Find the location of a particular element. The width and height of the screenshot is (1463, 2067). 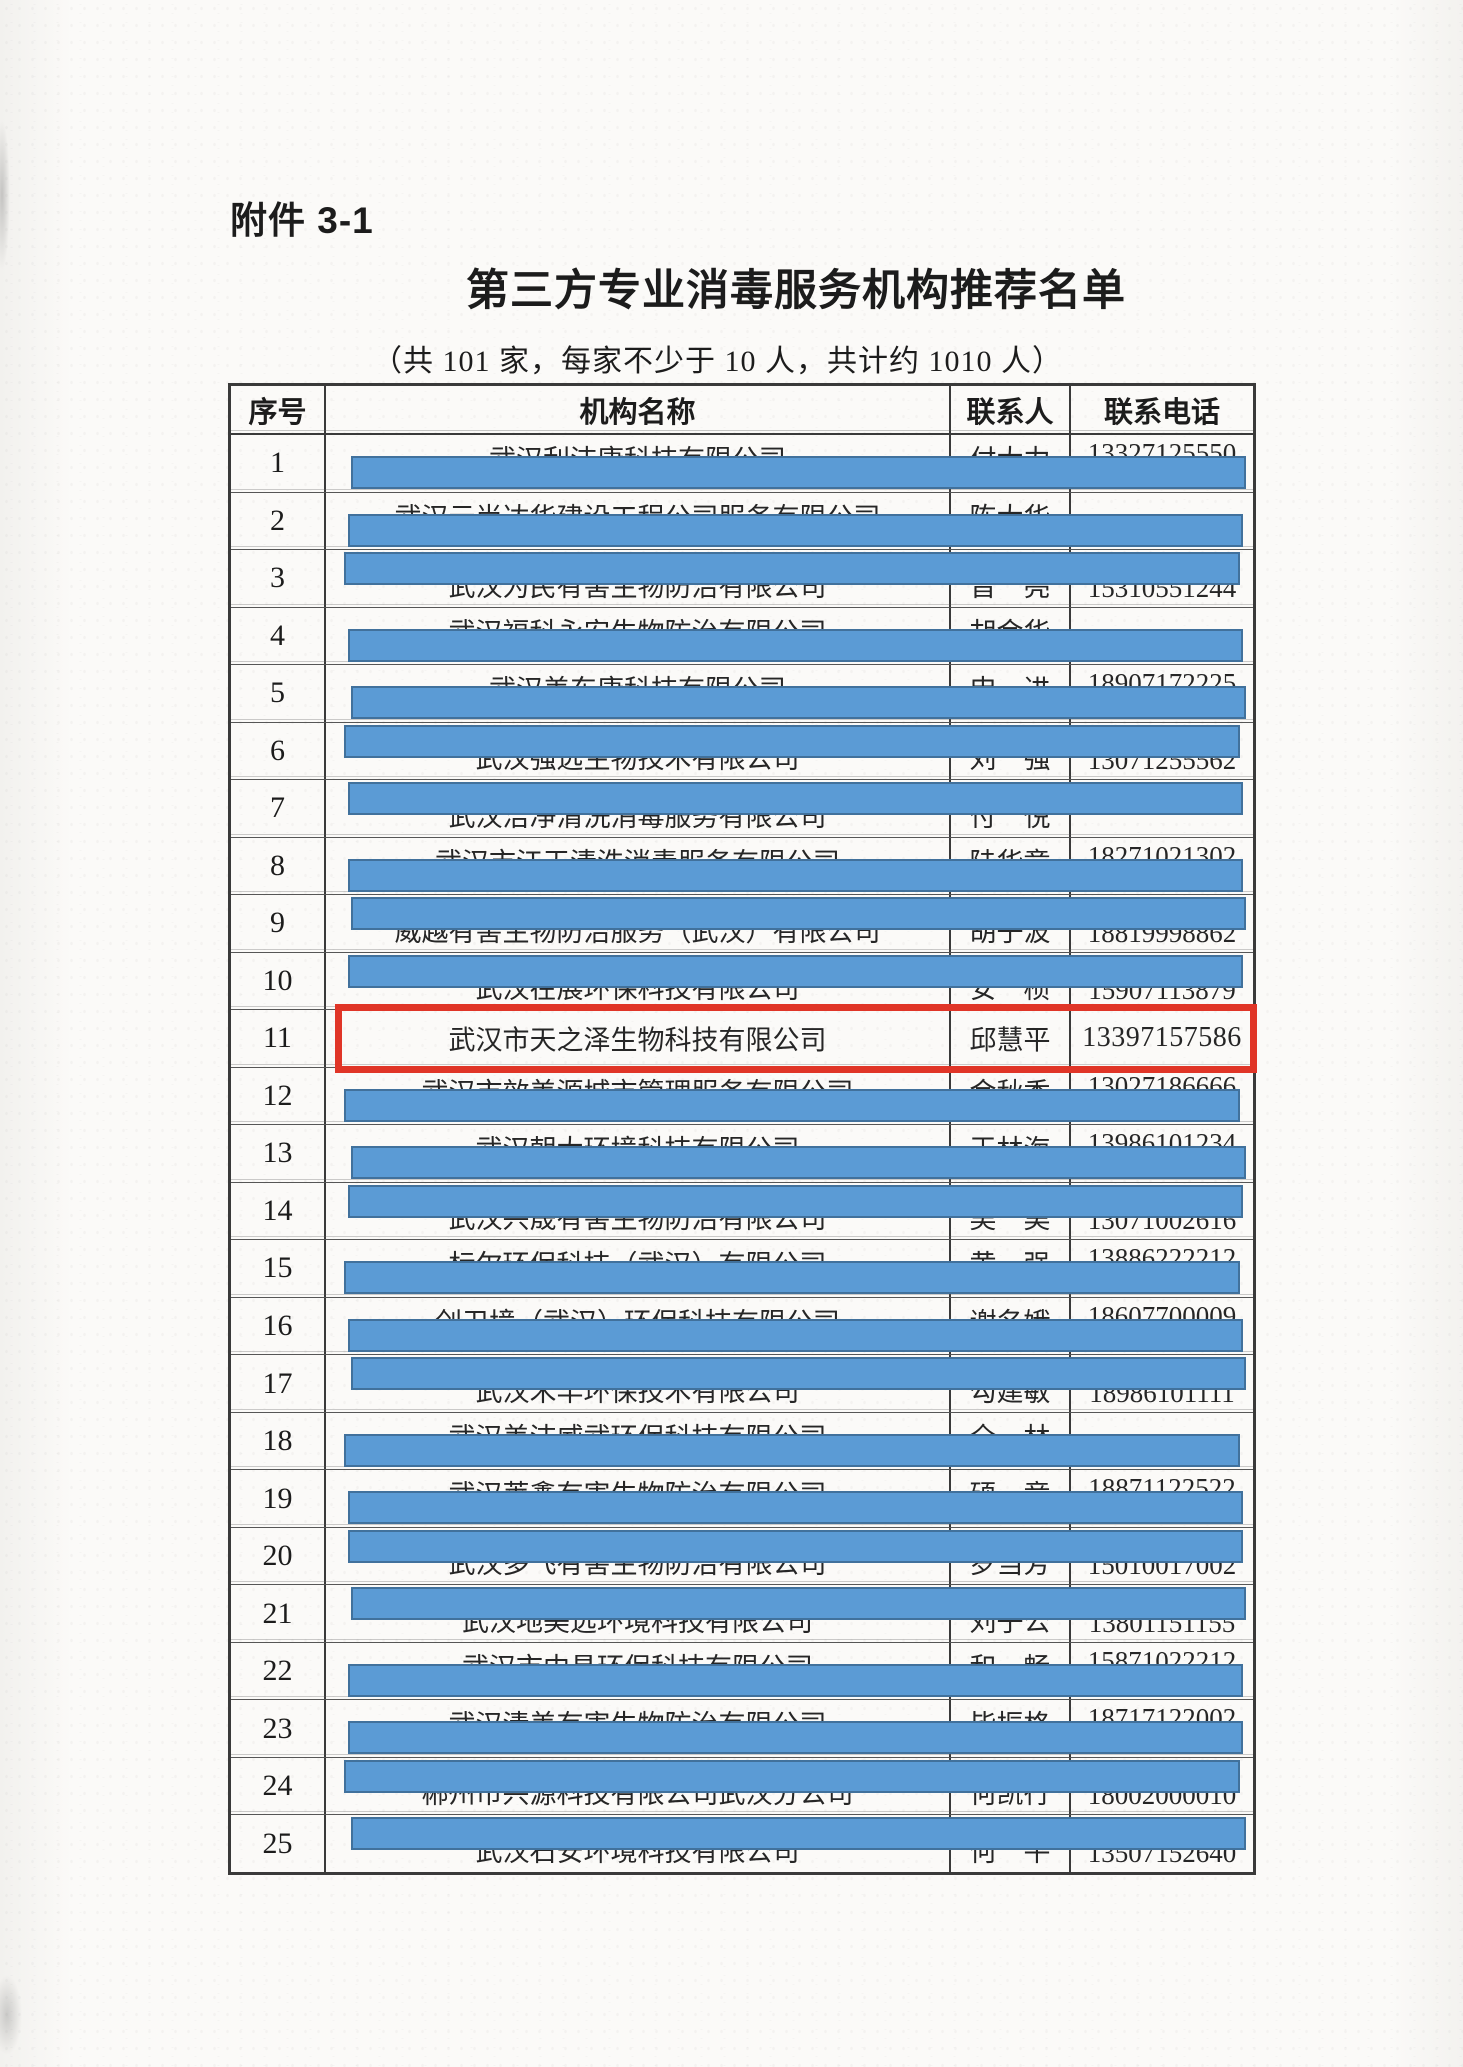

table-row: 21 武汉地美远环境科技有限公司 刘子公 13801151155 is located at coordinates (742, 1614).